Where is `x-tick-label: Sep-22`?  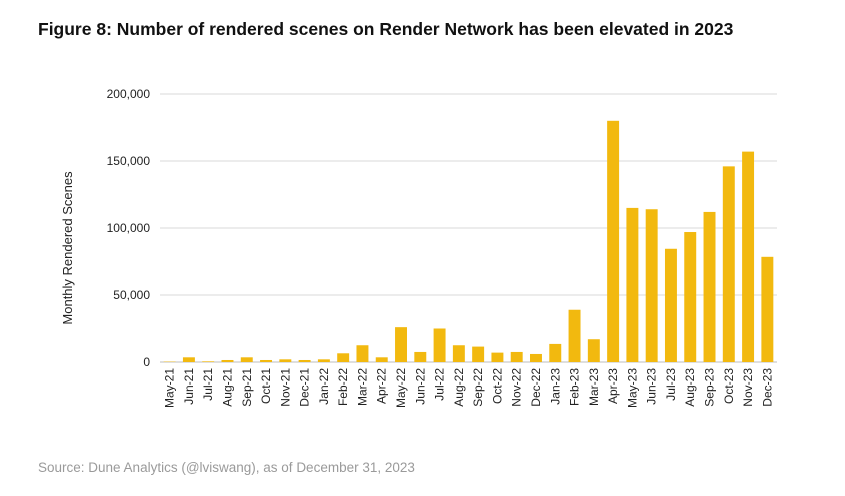 x-tick-label: Sep-22 is located at coordinates (478, 387).